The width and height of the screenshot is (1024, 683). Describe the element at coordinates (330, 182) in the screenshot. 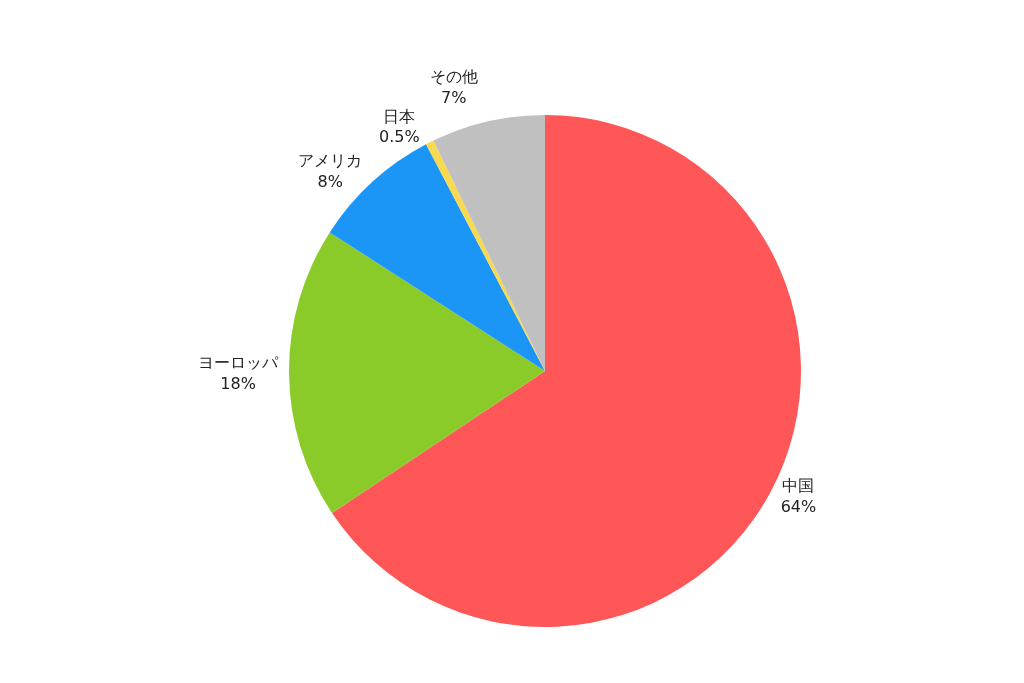

I see `data-label: 8%` at that location.